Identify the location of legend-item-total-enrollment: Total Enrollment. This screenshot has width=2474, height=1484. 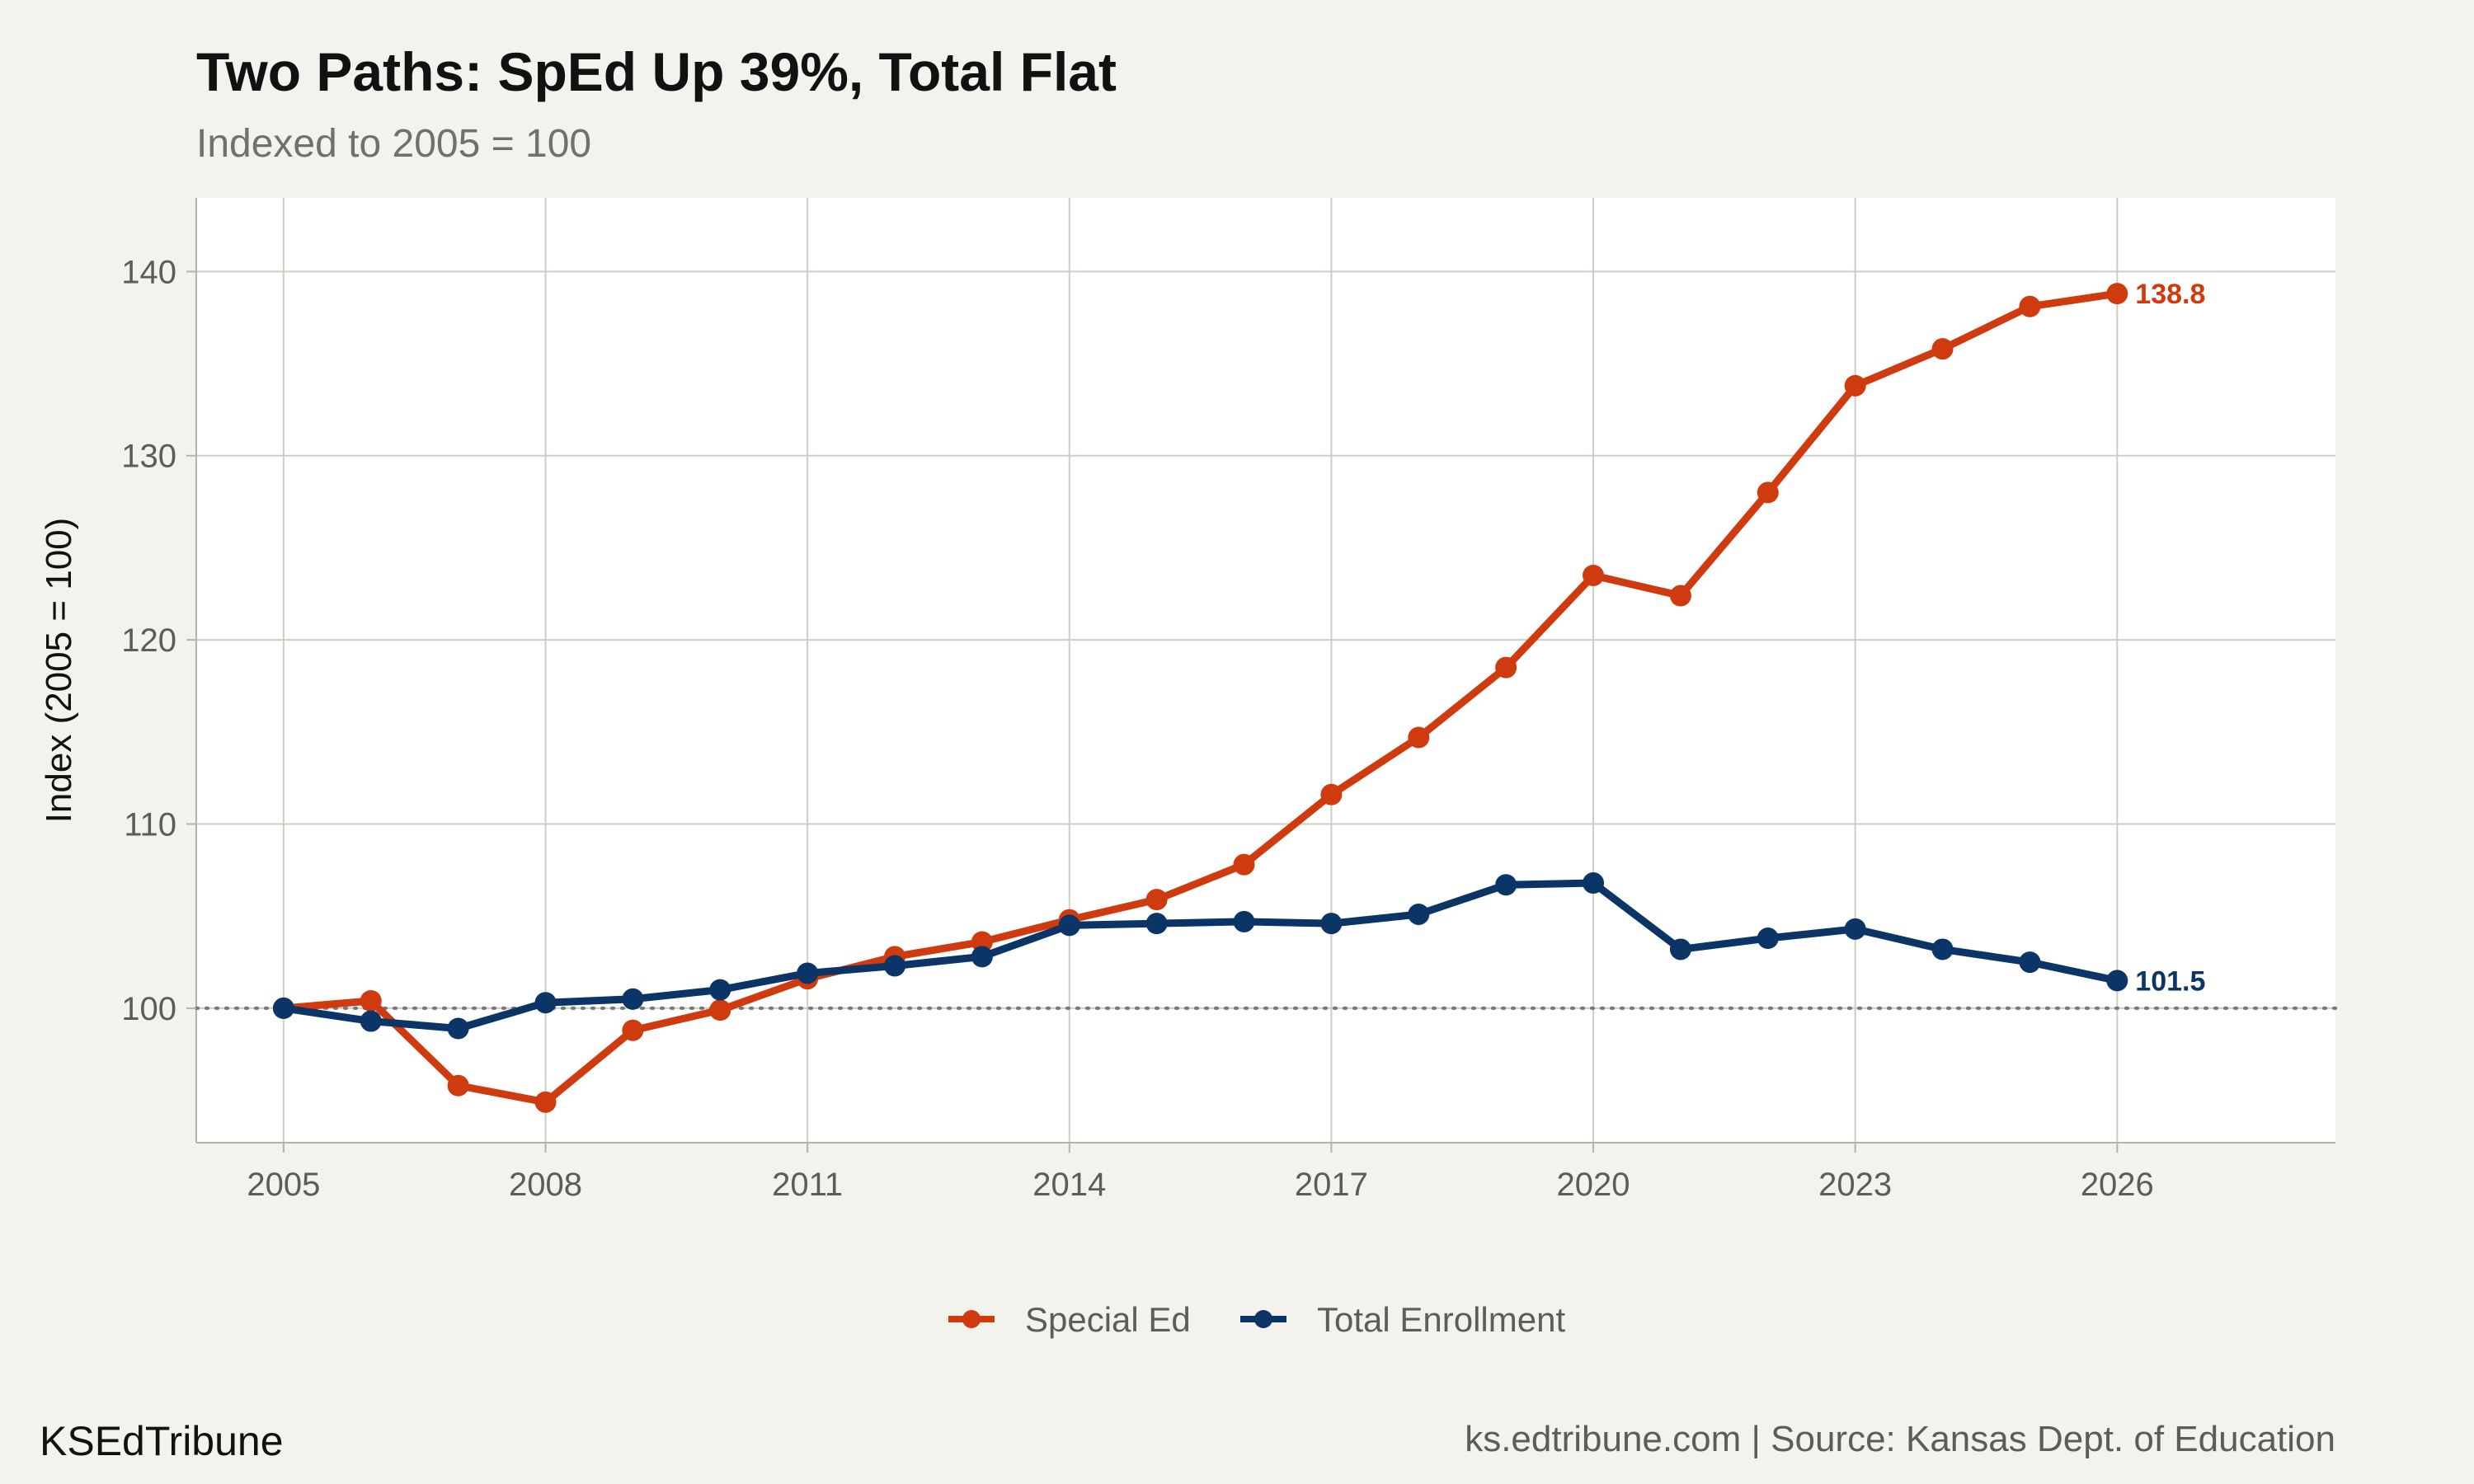
(1402, 1319).